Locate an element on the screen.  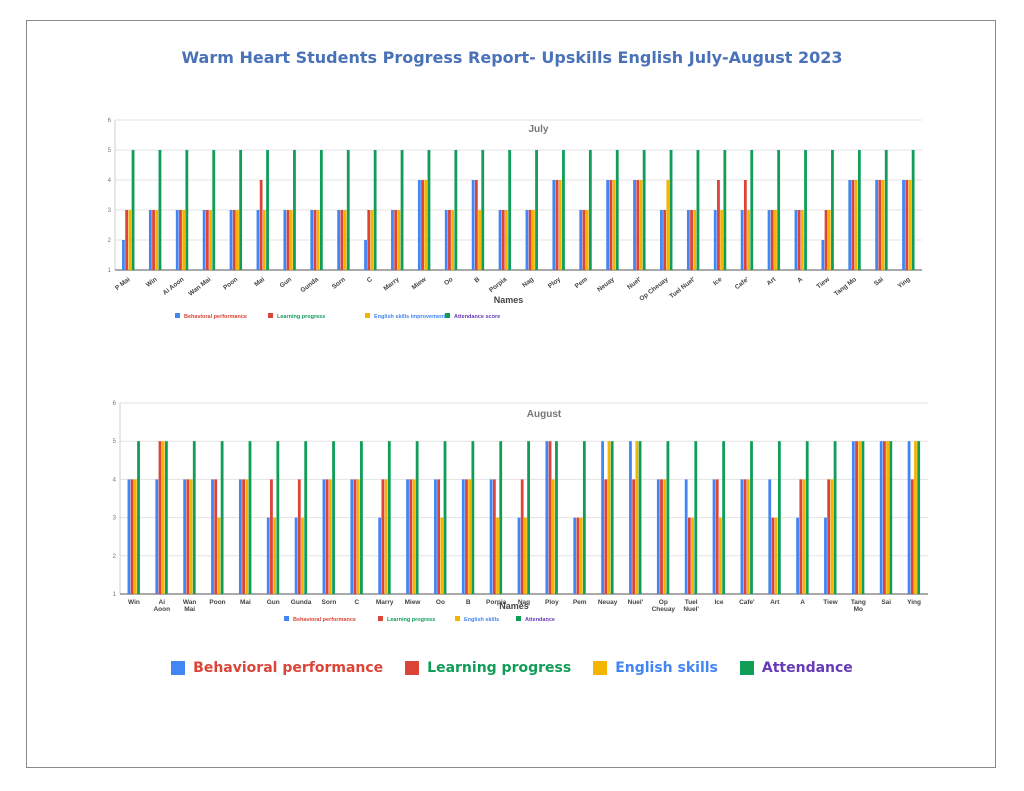
x-tick-label: Pem is located at coordinates (581, 283).